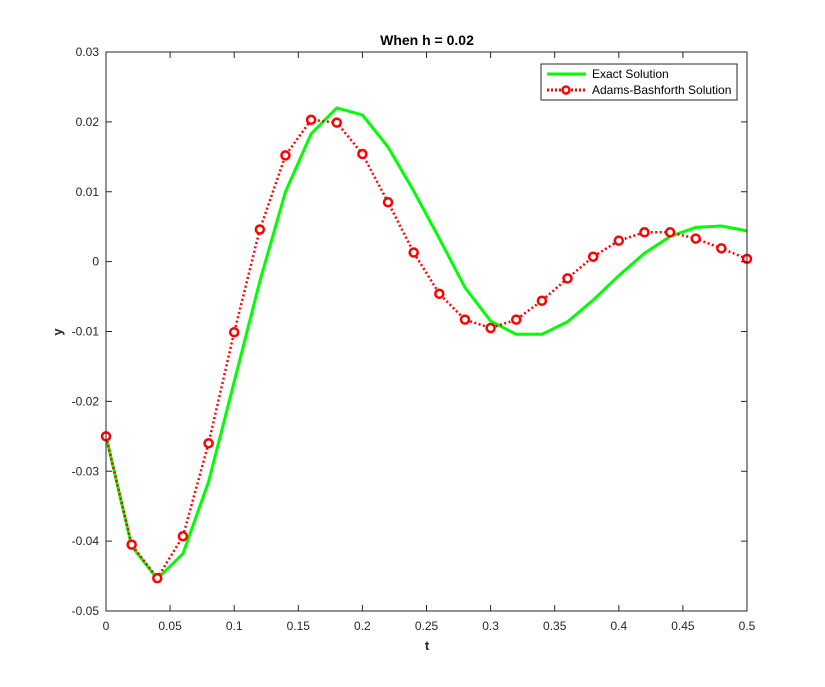 This screenshot has height=687, width=825. Describe the element at coordinates (299, 626) in the screenshot. I see `x-tick-label: 0.15` at that location.